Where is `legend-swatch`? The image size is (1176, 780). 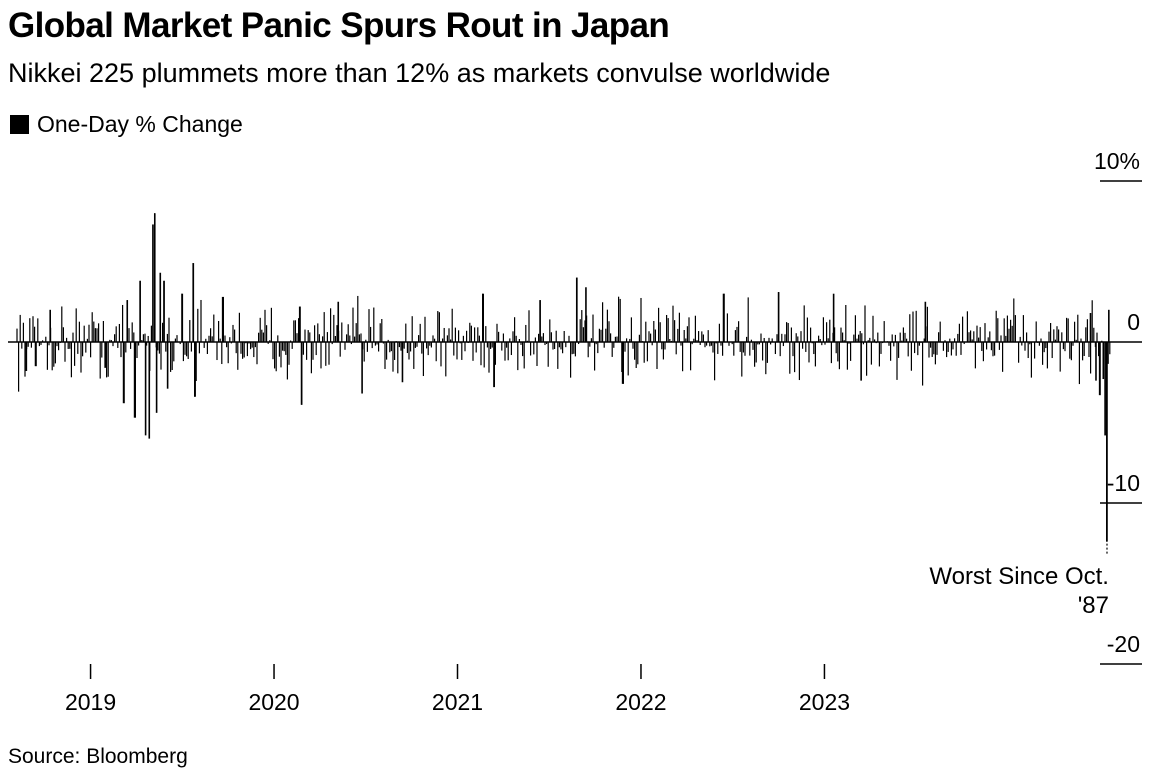 legend-swatch is located at coordinates (19, 124).